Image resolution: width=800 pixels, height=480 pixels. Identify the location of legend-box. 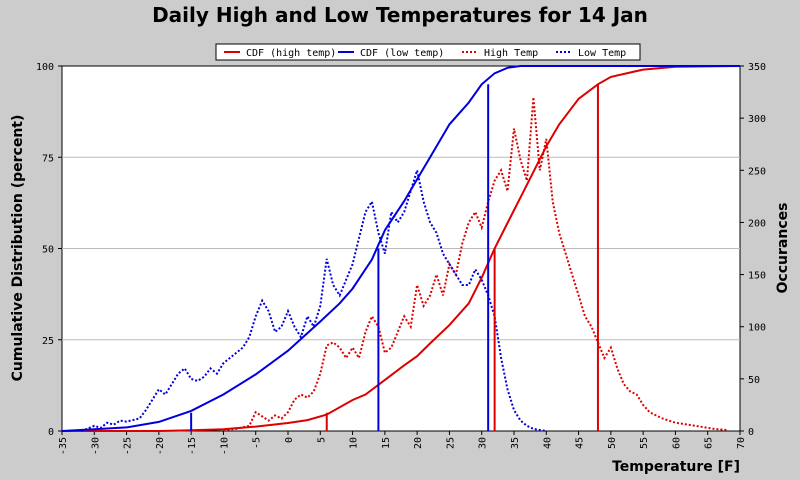
(428, 52).